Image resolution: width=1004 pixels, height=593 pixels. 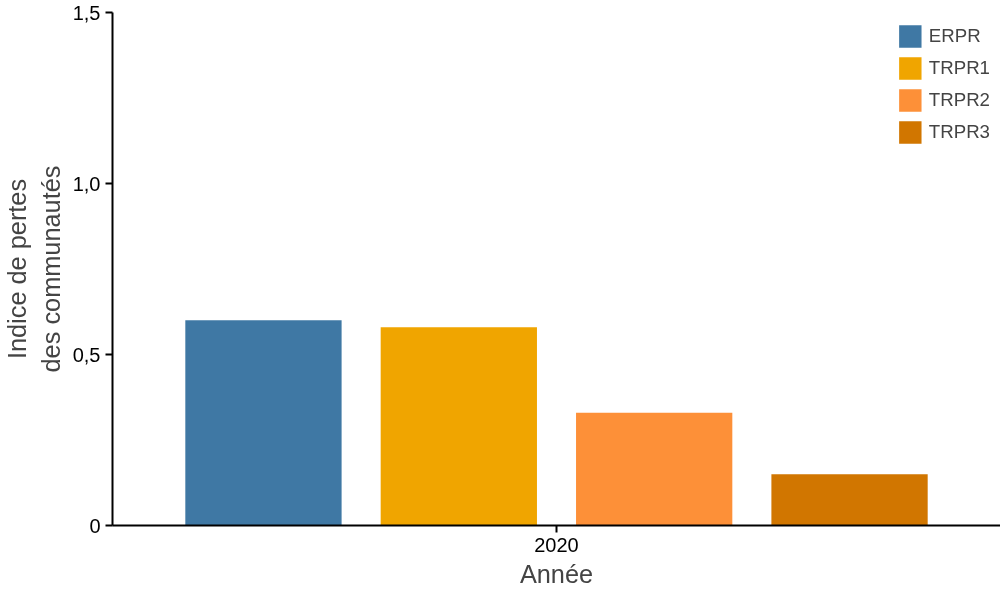 What do you see at coordinates (959, 68) in the screenshot?
I see `legend-label: TRPR1` at bounding box center [959, 68].